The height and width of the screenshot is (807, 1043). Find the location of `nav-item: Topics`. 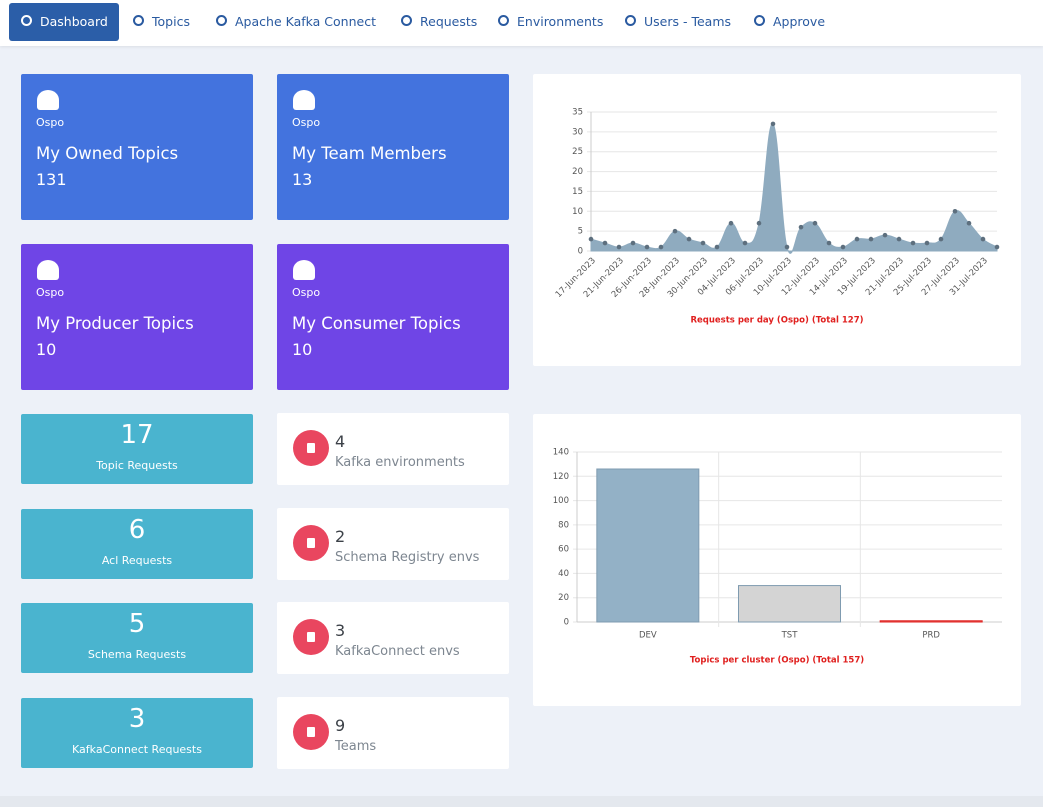

nav-item: Topics is located at coordinates (161, 22).